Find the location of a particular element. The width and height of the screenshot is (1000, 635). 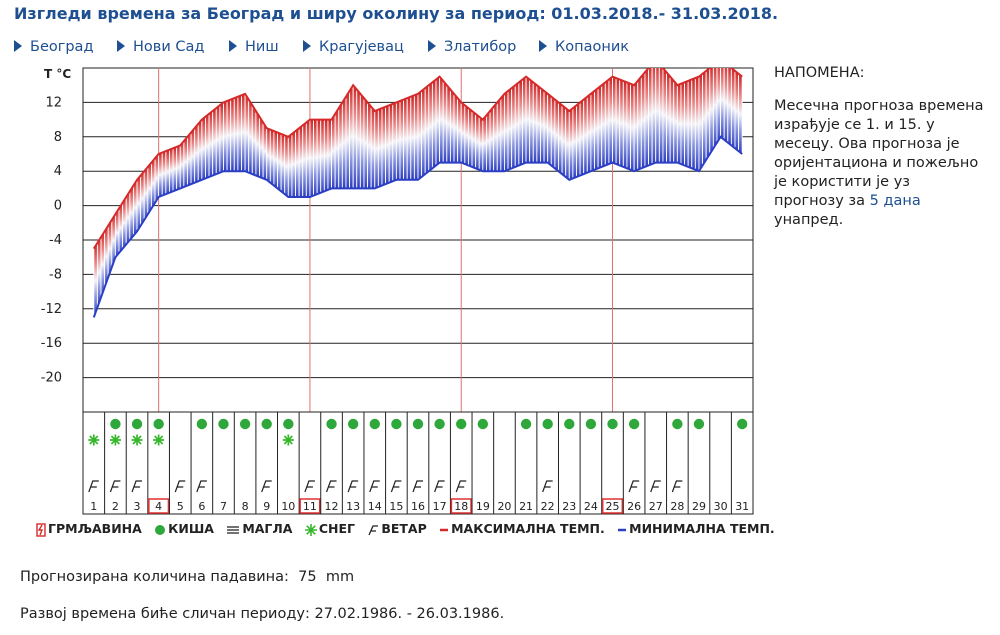

five-day-forecast-link: 5 дана is located at coordinates (895, 201).